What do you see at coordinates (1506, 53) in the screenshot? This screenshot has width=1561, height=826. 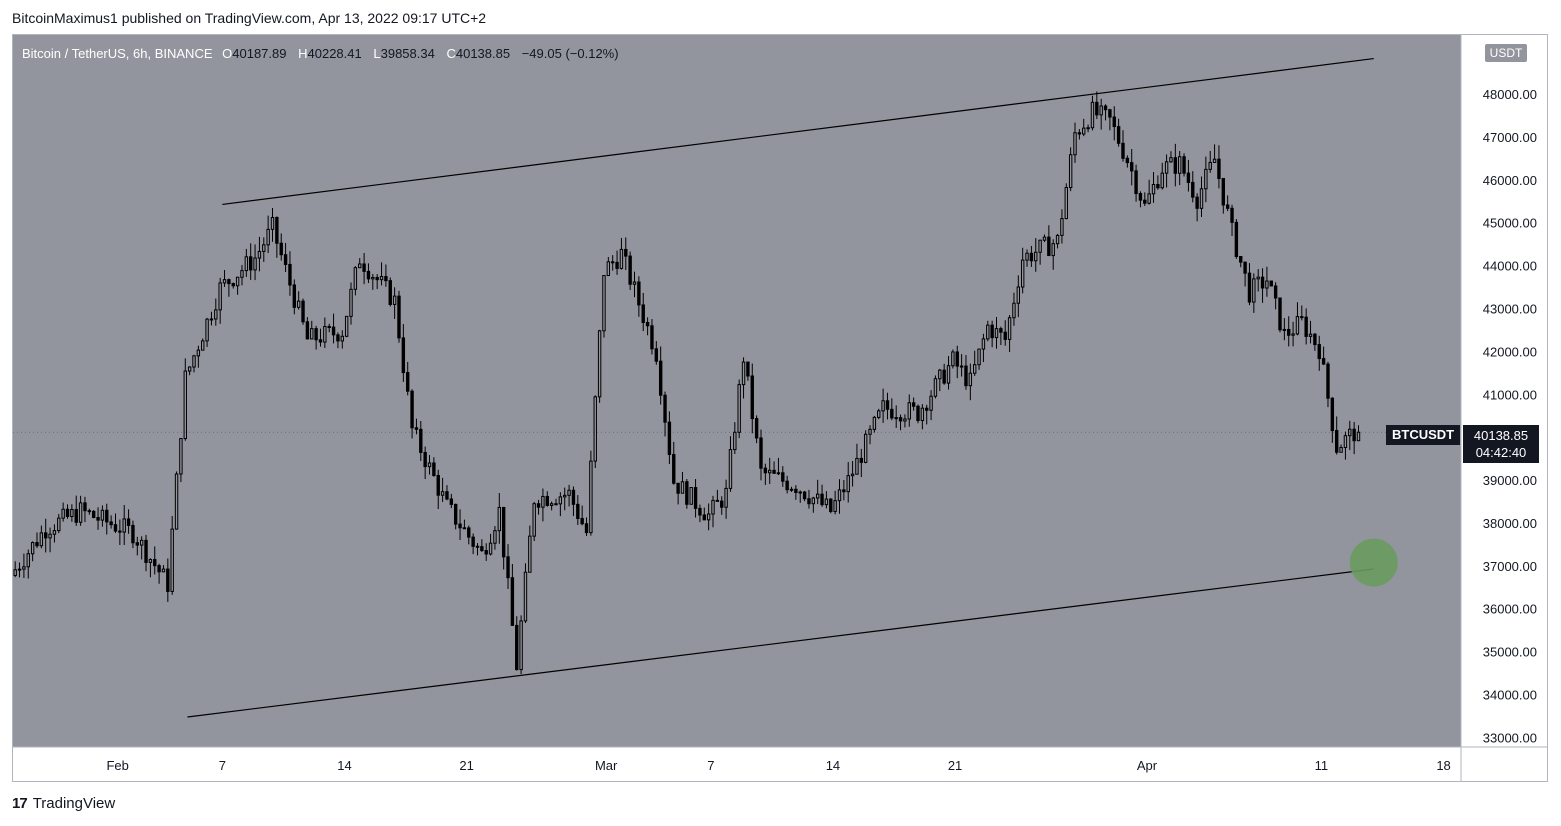 I see `currency-button: USDT` at bounding box center [1506, 53].